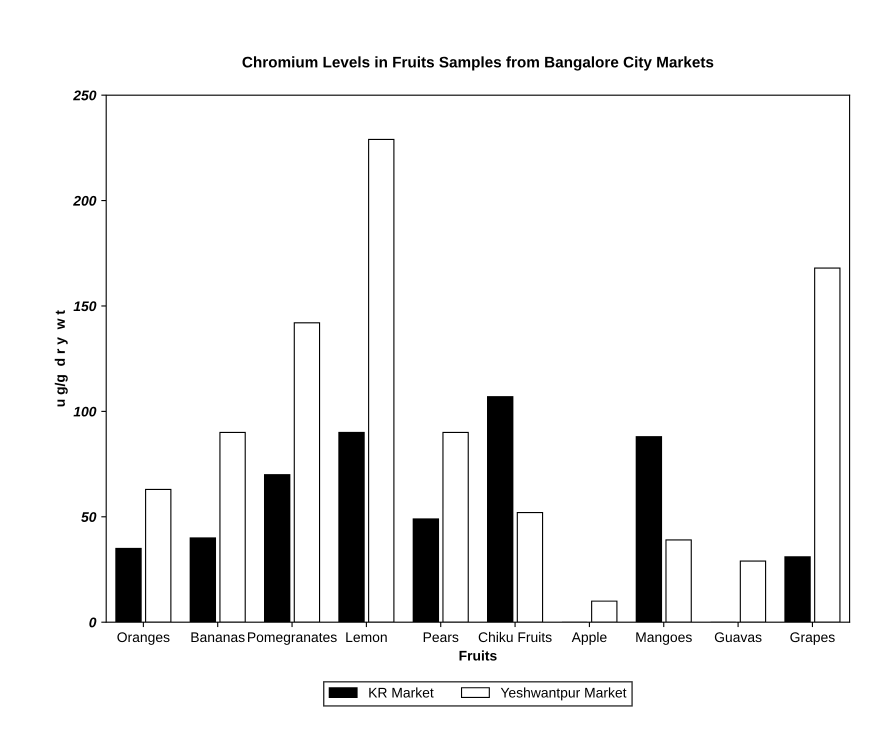  Describe the element at coordinates (478, 655) in the screenshot. I see `x-axis-title: Fruits` at that location.